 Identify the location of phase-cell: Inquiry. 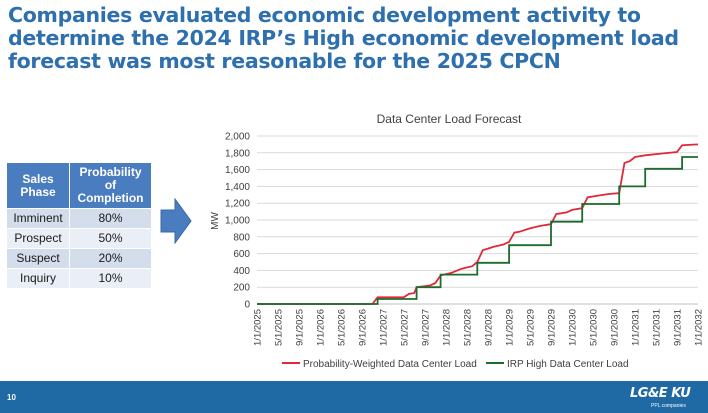
(38, 278).